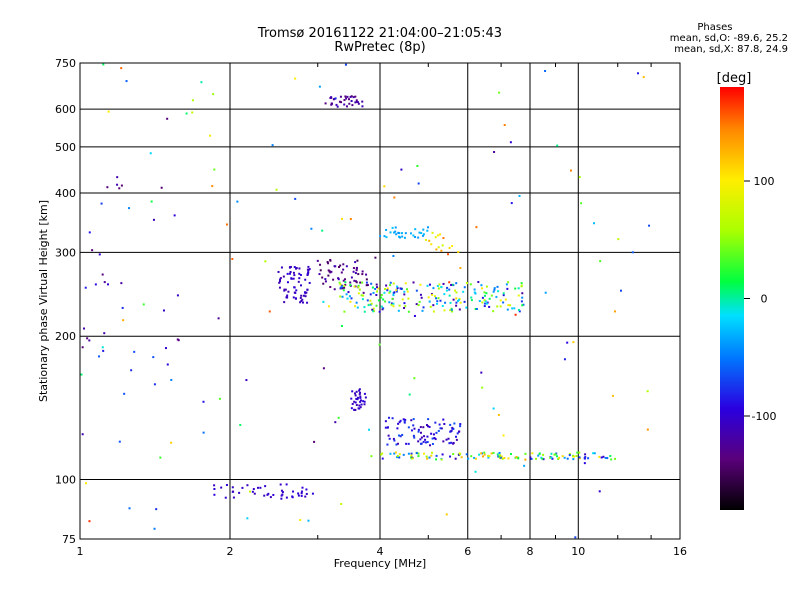 The height and width of the screenshot is (600, 800). What do you see at coordinates (734, 78) in the screenshot?
I see `colorbar-unit: [deg]` at bounding box center [734, 78].